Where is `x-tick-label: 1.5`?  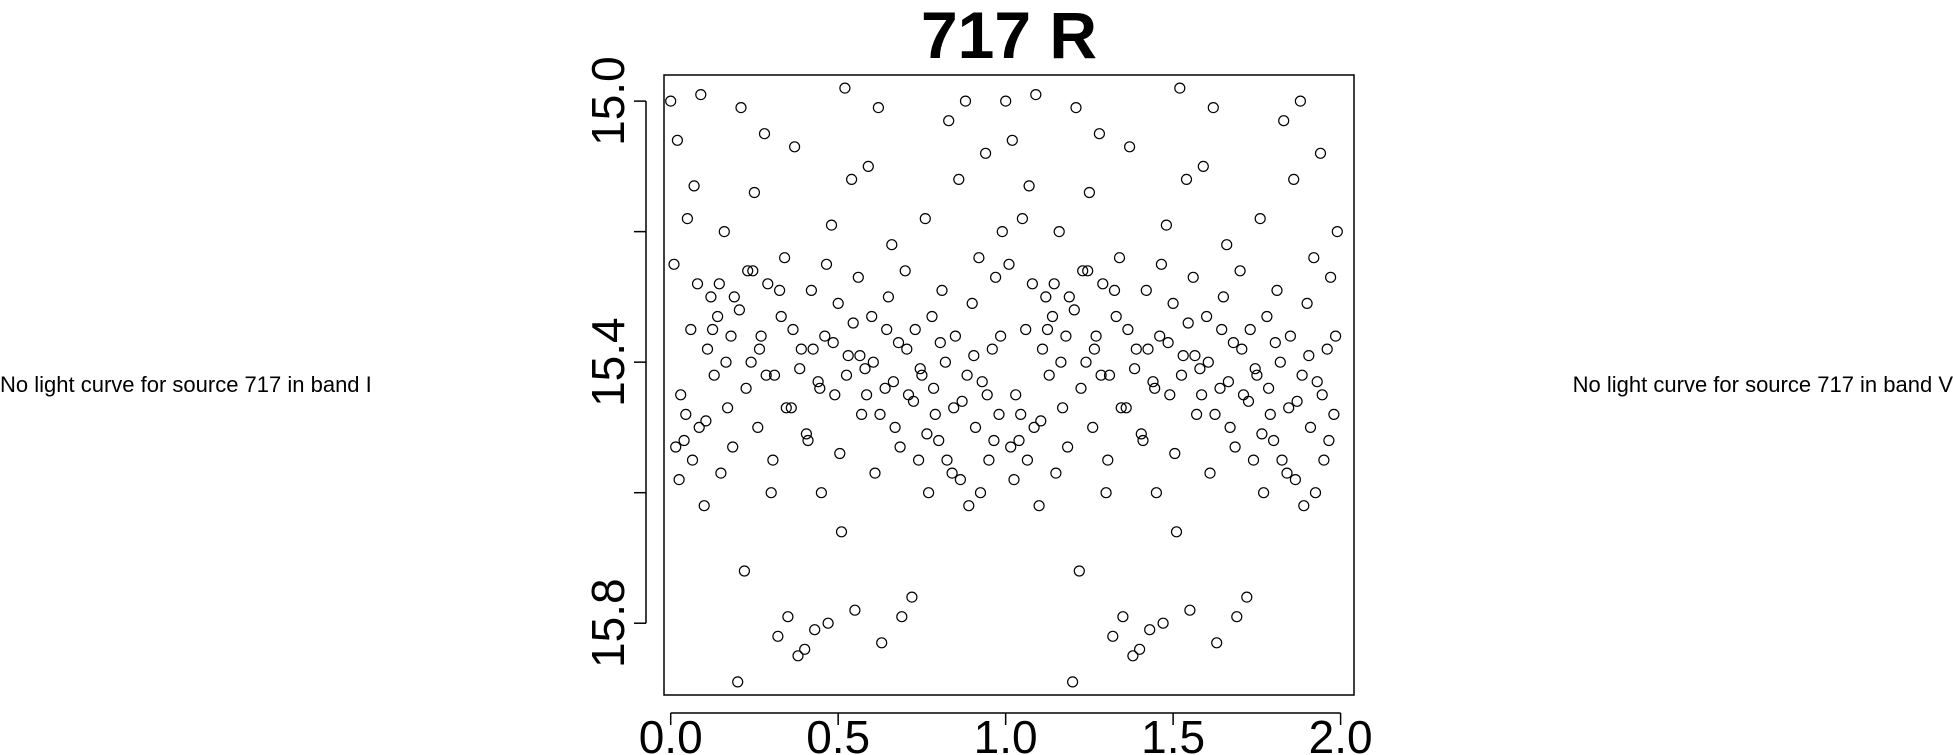 x-tick-label: 1.5 is located at coordinates (1173, 733).